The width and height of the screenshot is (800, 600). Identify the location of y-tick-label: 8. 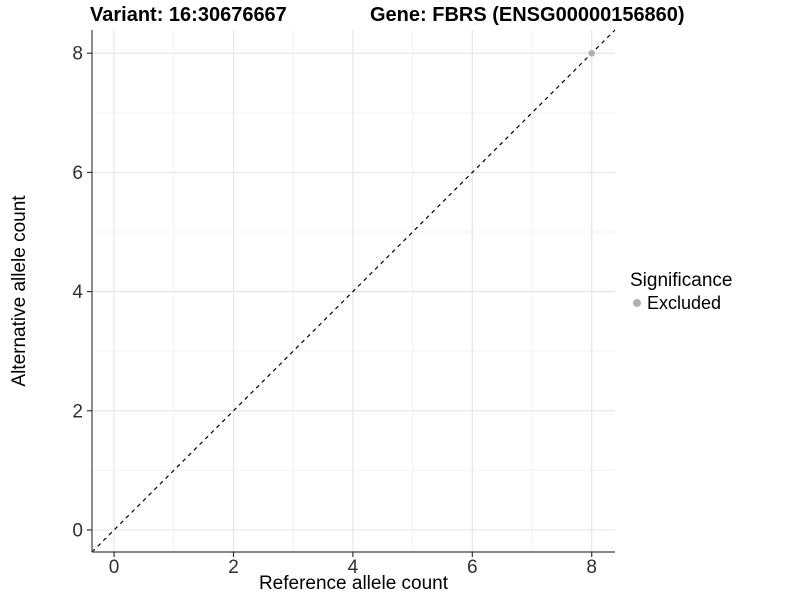
(77, 54).